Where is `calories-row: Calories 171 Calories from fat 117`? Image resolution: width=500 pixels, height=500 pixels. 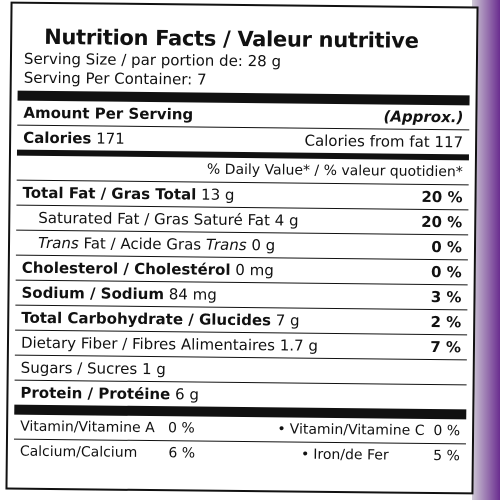 calories-row: Calories 171 Calories from fat 117 is located at coordinates (243, 139).